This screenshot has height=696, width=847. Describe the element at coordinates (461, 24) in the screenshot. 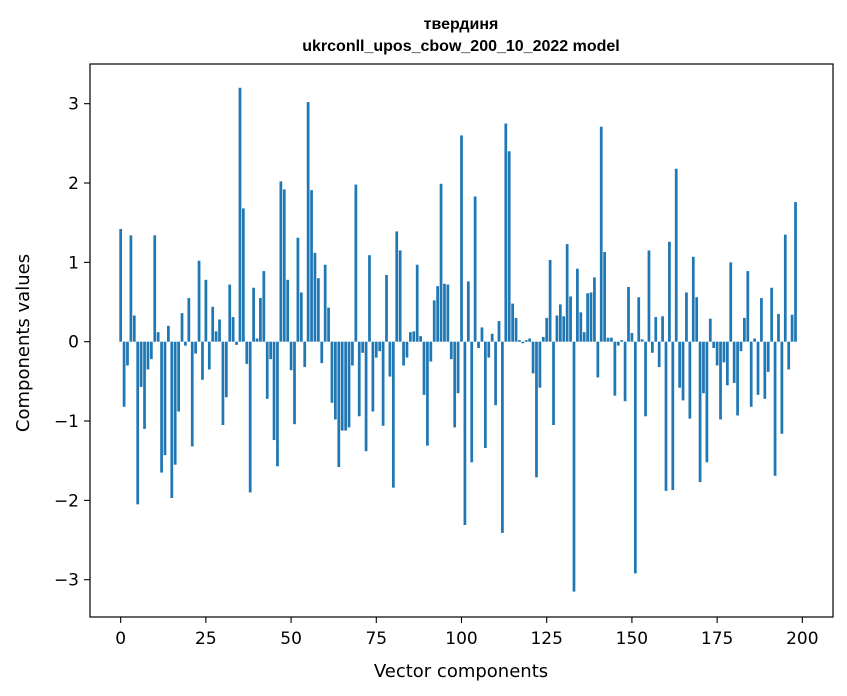

I see `chart-title-line1: твердиня` at that location.